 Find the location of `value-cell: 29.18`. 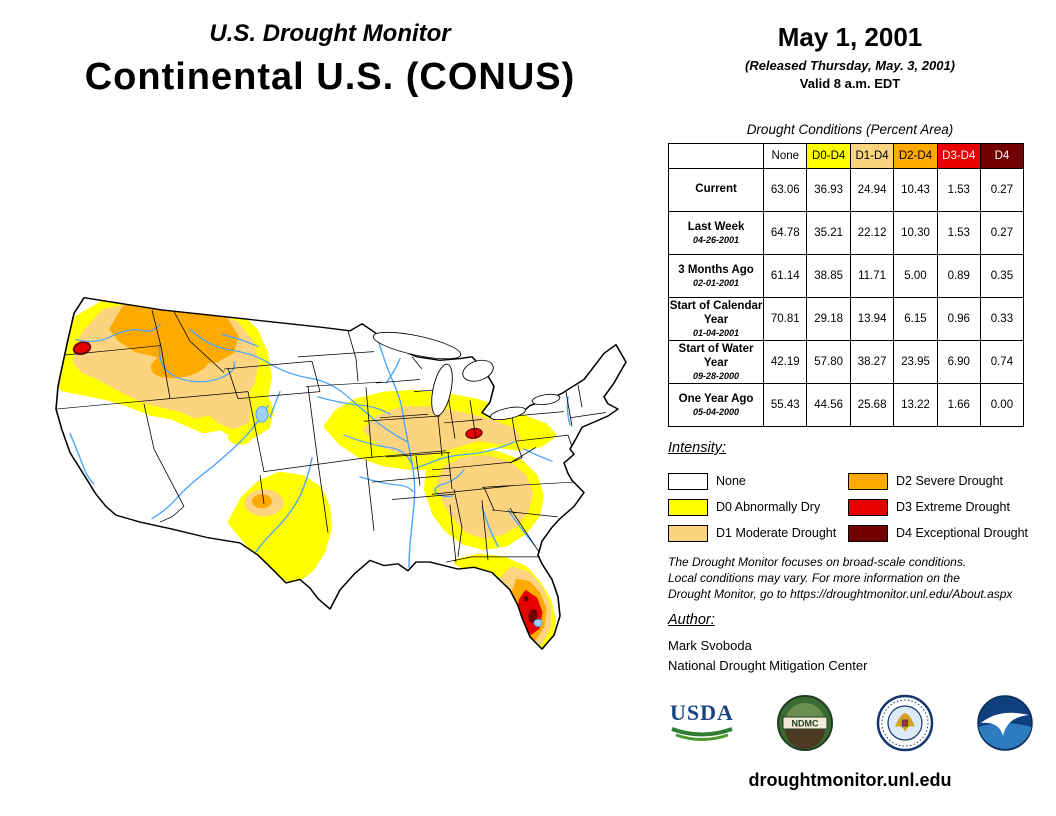

value-cell: 29.18 is located at coordinates (828, 319).